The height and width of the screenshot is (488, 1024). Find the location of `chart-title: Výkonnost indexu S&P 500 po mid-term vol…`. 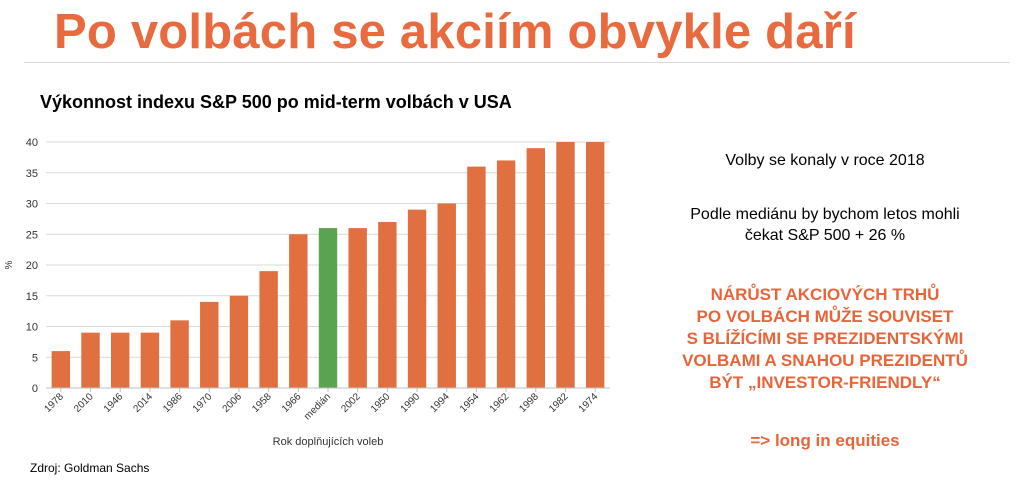

chart-title: Výkonnost indexu S&P 500 po mid-term vol… is located at coordinates (276, 102).